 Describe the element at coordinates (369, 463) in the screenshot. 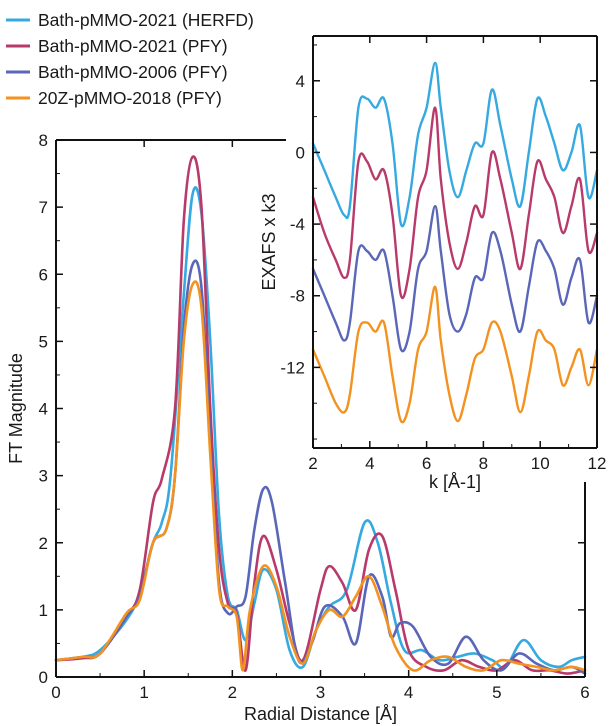

I see `inset-x-tick-label: 4` at that location.